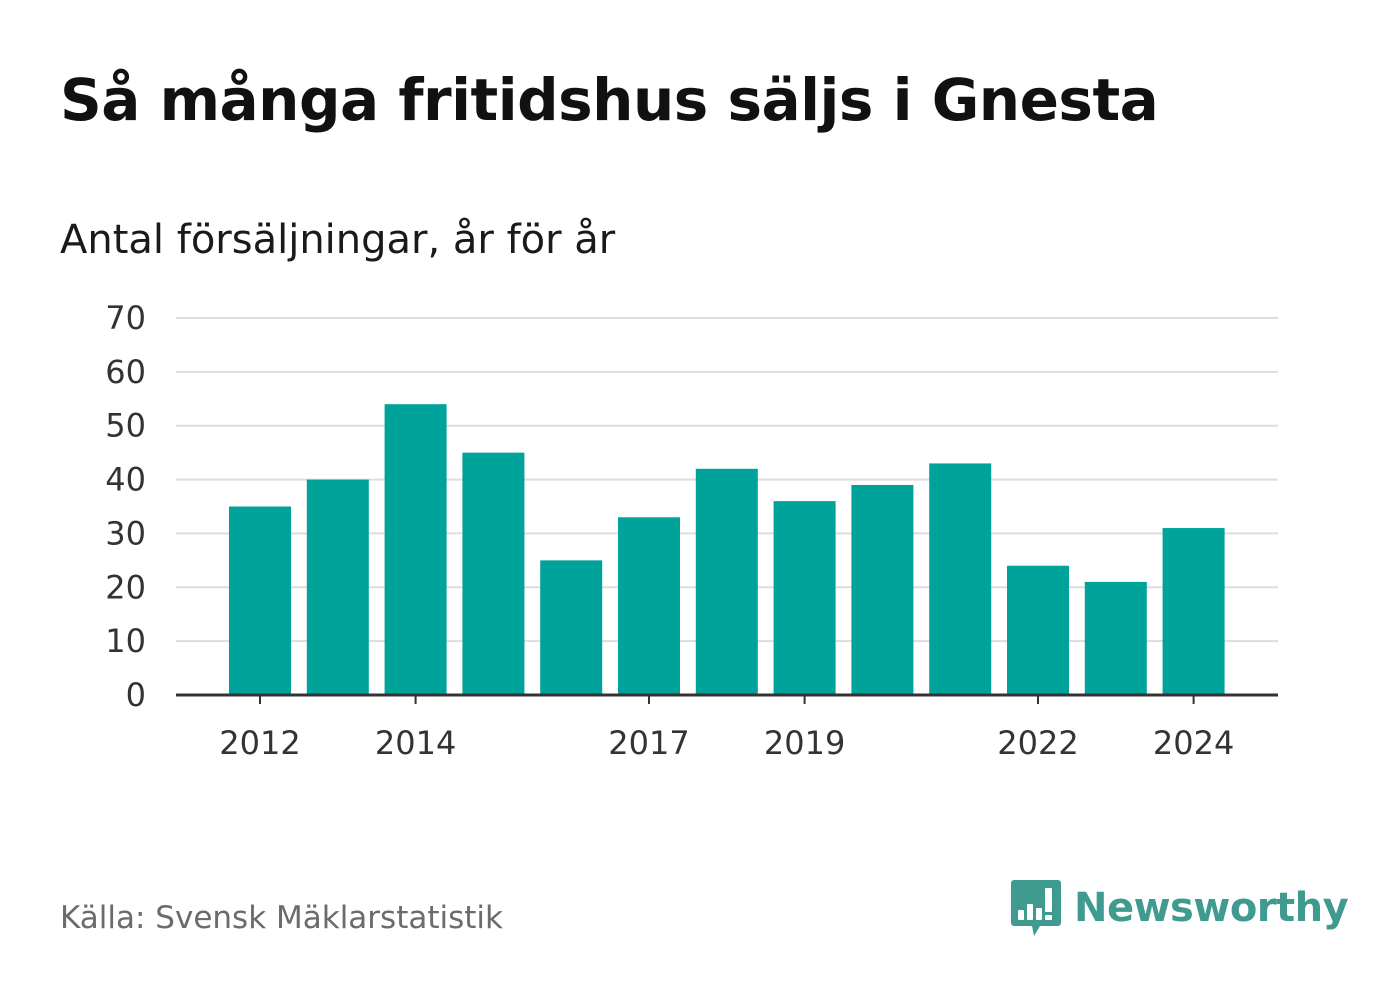 This screenshot has width=1382, height=999. What do you see at coordinates (281, 918) in the screenshot?
I see `source-note: Källa: Svensk Mäklarstatistik` at bounding box center [281, 918].